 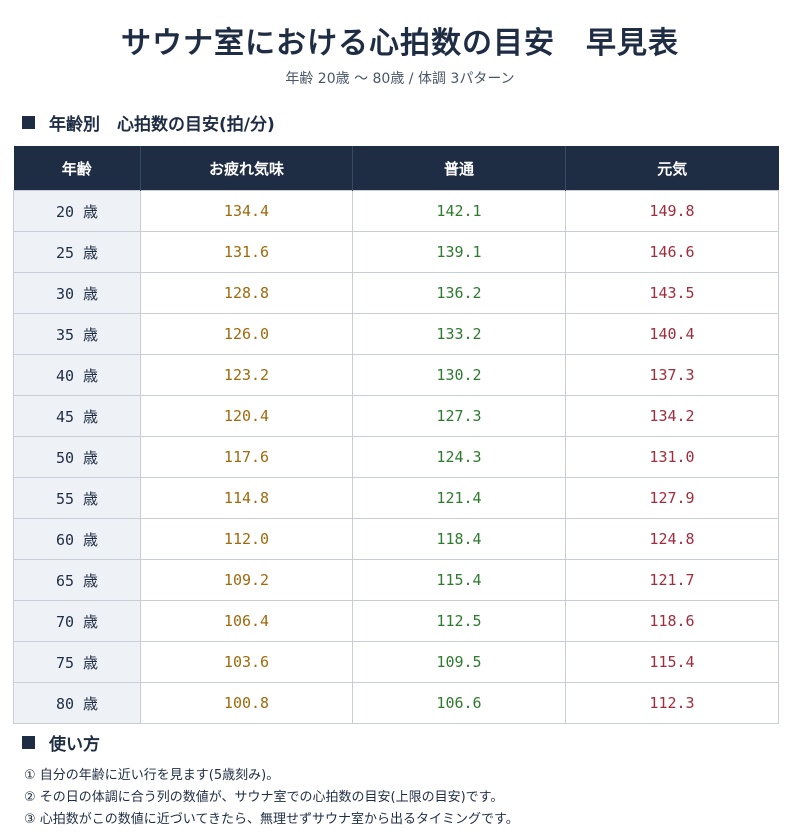 What do you see at coordinates (77, 416) in the screenshot?
I see `age-cell: 45 歳` at bounding box center [77, 416].